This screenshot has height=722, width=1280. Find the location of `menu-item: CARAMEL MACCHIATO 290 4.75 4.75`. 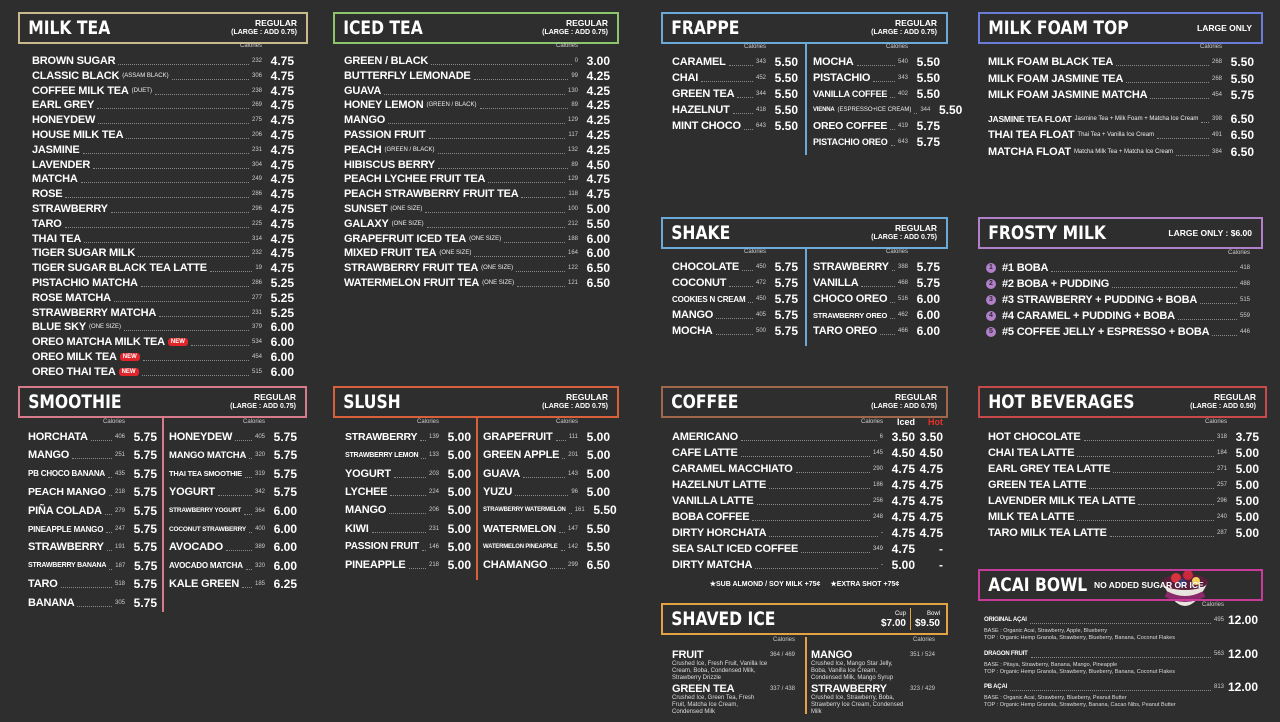

menu-item: CARAMEL MACCHIATO 290 4.75 4.75 is located at coordinates (807, 469).